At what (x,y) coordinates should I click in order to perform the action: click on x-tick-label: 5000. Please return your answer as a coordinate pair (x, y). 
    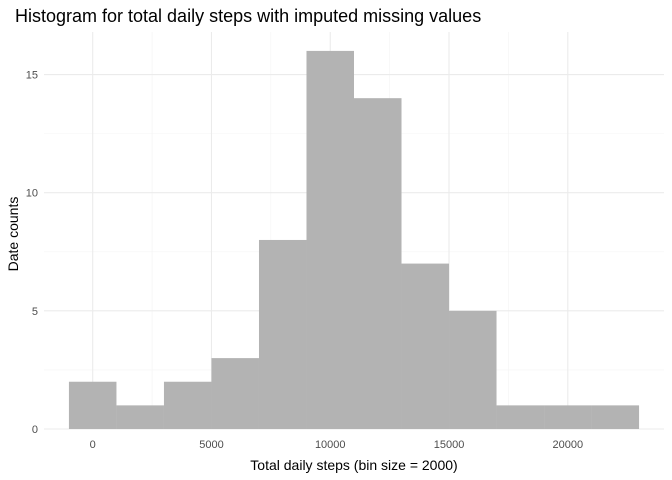
    Looking at the image, I should click on (211, 445).